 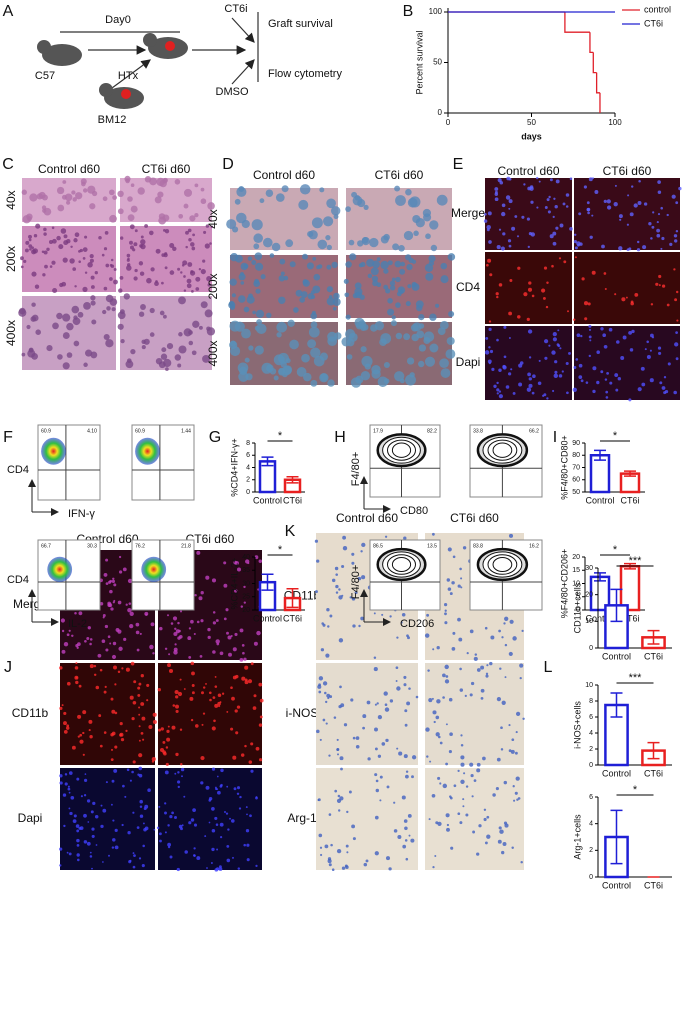 I want to click on y-tick-label: 5, so click(x=578, y=597).